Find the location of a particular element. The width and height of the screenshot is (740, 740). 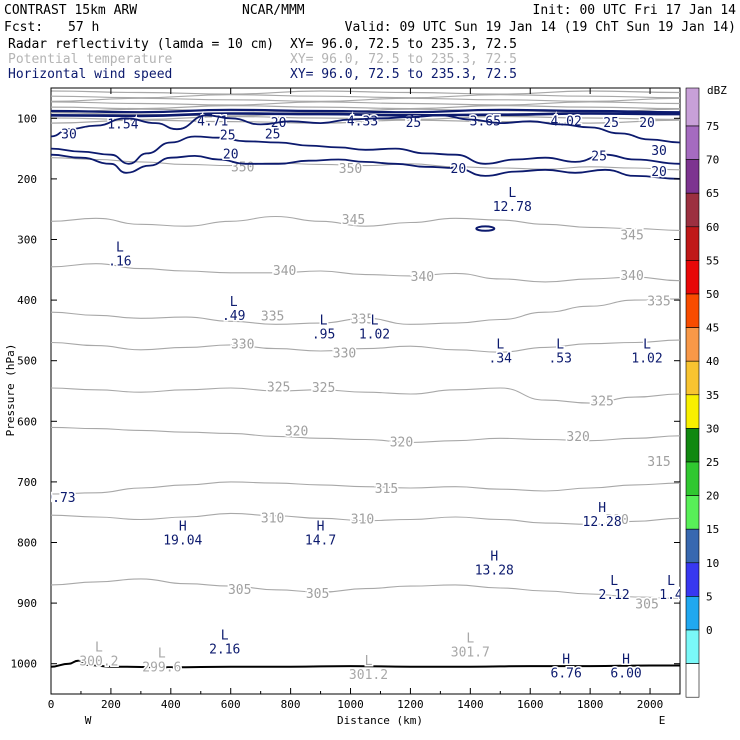

theta-label-335-2: 335 is located at coordinates (658, 301).